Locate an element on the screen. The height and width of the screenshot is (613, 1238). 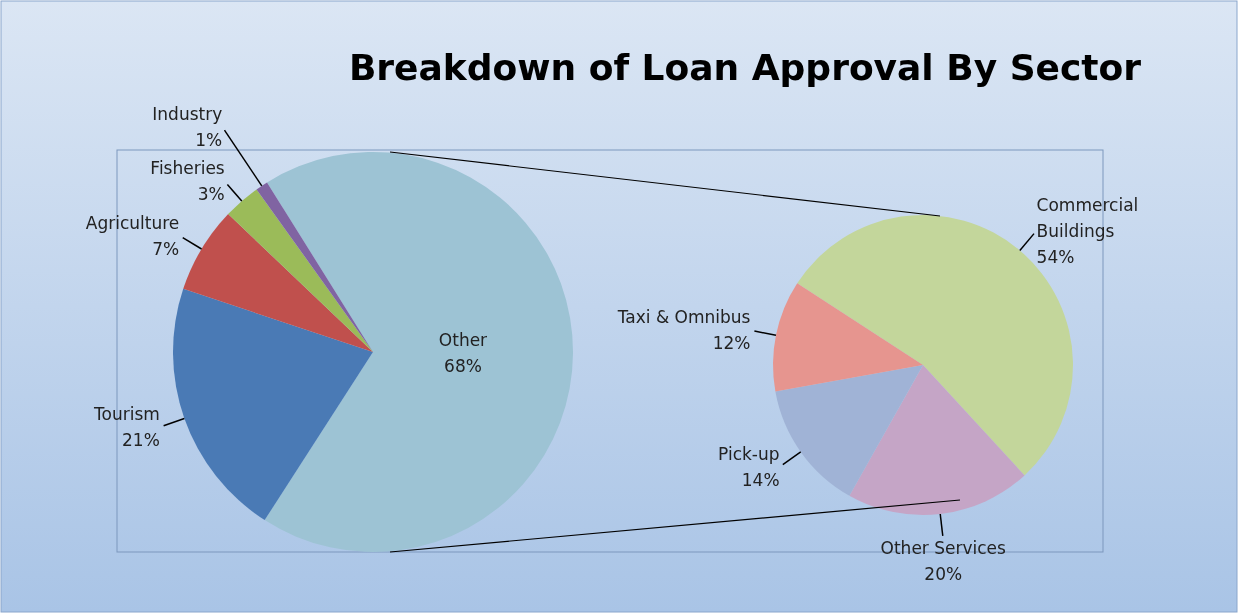
text: Breakdown of Loan Approval By Sector is located at coordinates (745, 67).